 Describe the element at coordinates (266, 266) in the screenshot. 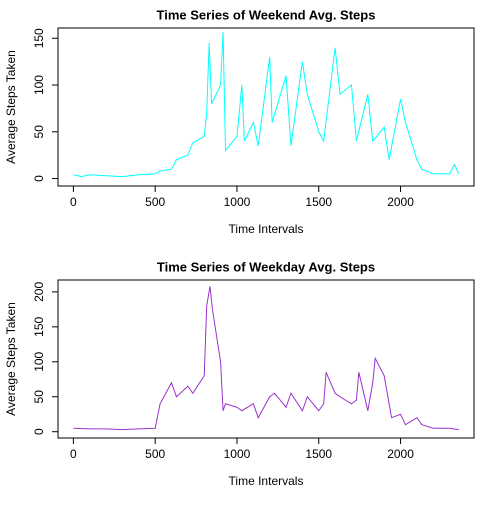

I see `chart-title: Time Series of Weekday Avg. Steps` at that location.